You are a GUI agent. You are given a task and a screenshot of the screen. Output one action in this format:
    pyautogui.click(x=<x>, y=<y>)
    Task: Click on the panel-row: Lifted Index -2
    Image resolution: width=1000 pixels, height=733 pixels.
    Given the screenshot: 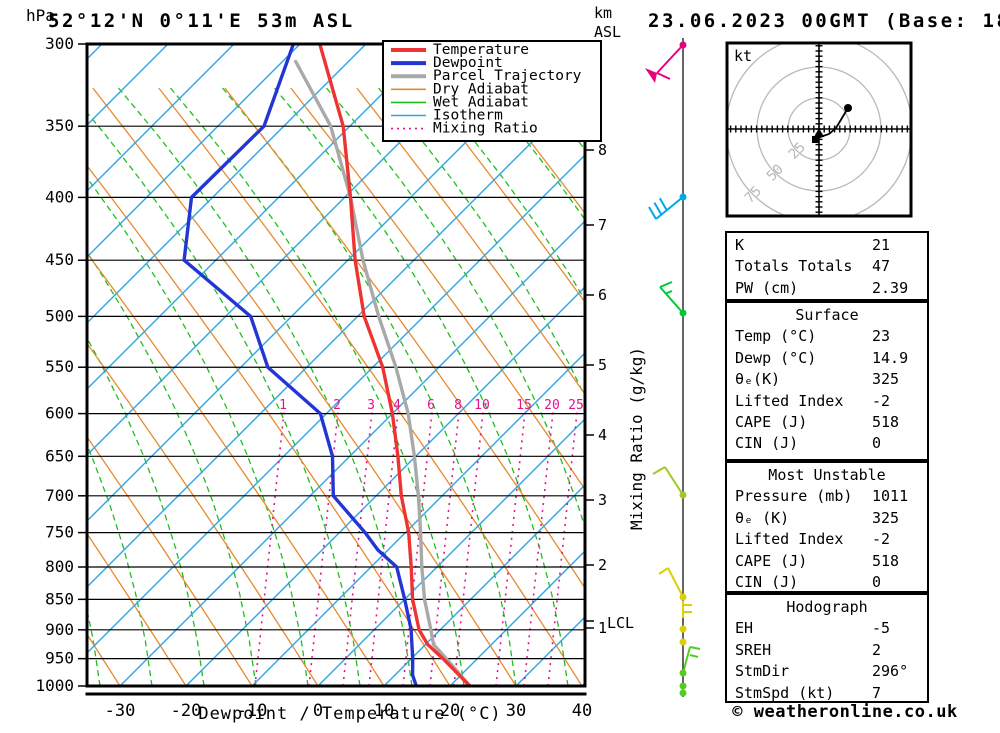 What is the action you would take?
    pyautogui.click(x=827, y=539)
    